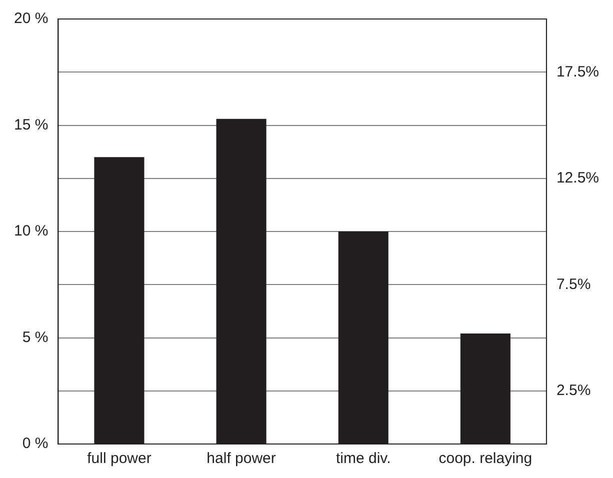 This screenshot has width=613, height=478. I want to click on x-tick-label: time div., so click(363, 459).